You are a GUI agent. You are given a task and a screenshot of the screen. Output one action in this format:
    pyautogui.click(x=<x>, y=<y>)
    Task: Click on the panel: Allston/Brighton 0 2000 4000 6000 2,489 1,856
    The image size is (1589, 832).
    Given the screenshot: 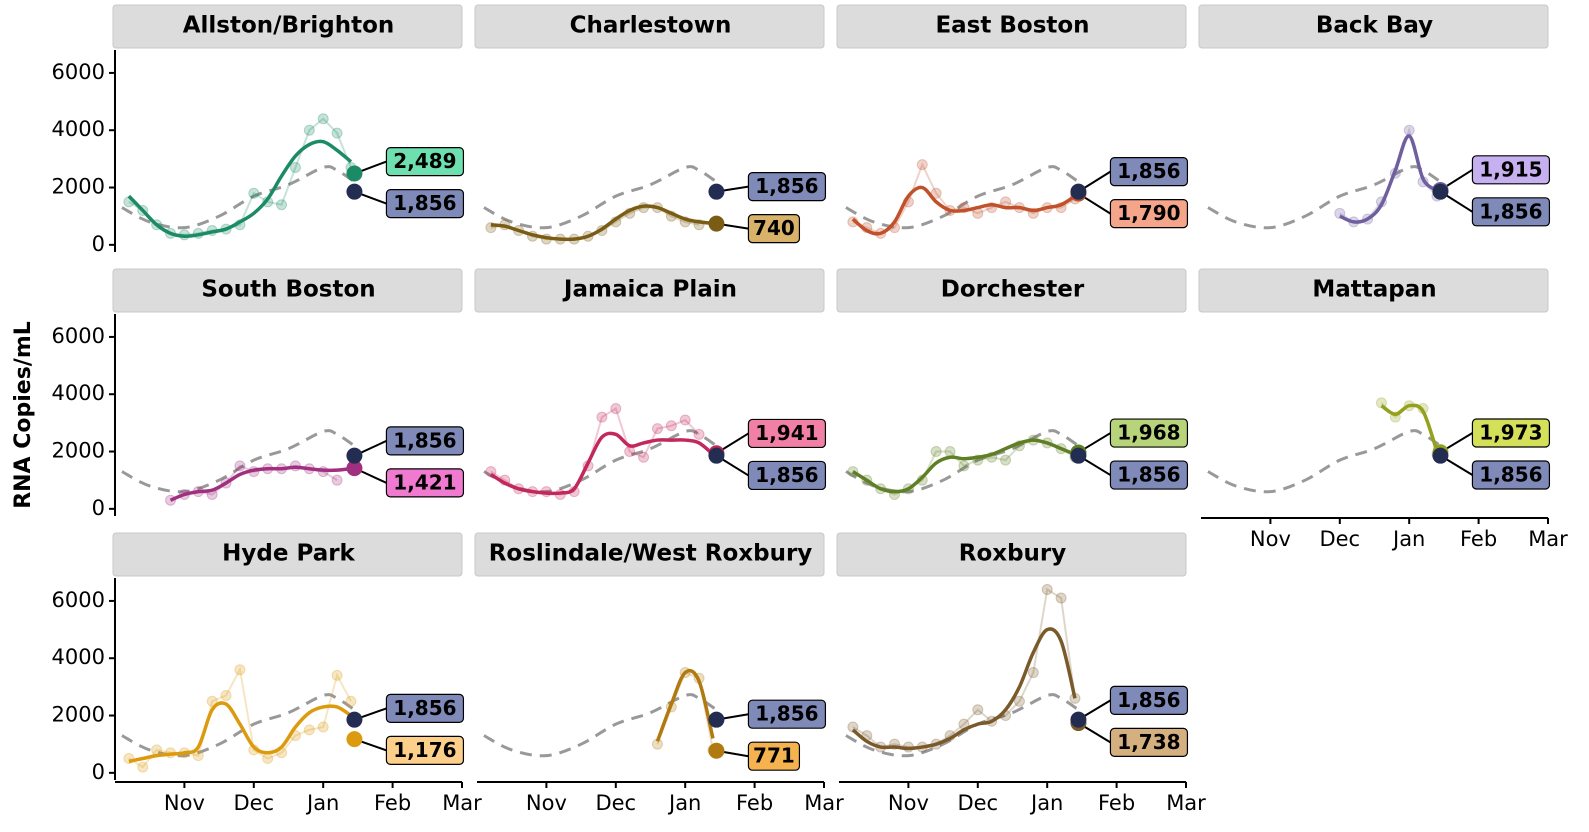 What is the action you would take?
    pyautogui.click(x=258, y=130)
    